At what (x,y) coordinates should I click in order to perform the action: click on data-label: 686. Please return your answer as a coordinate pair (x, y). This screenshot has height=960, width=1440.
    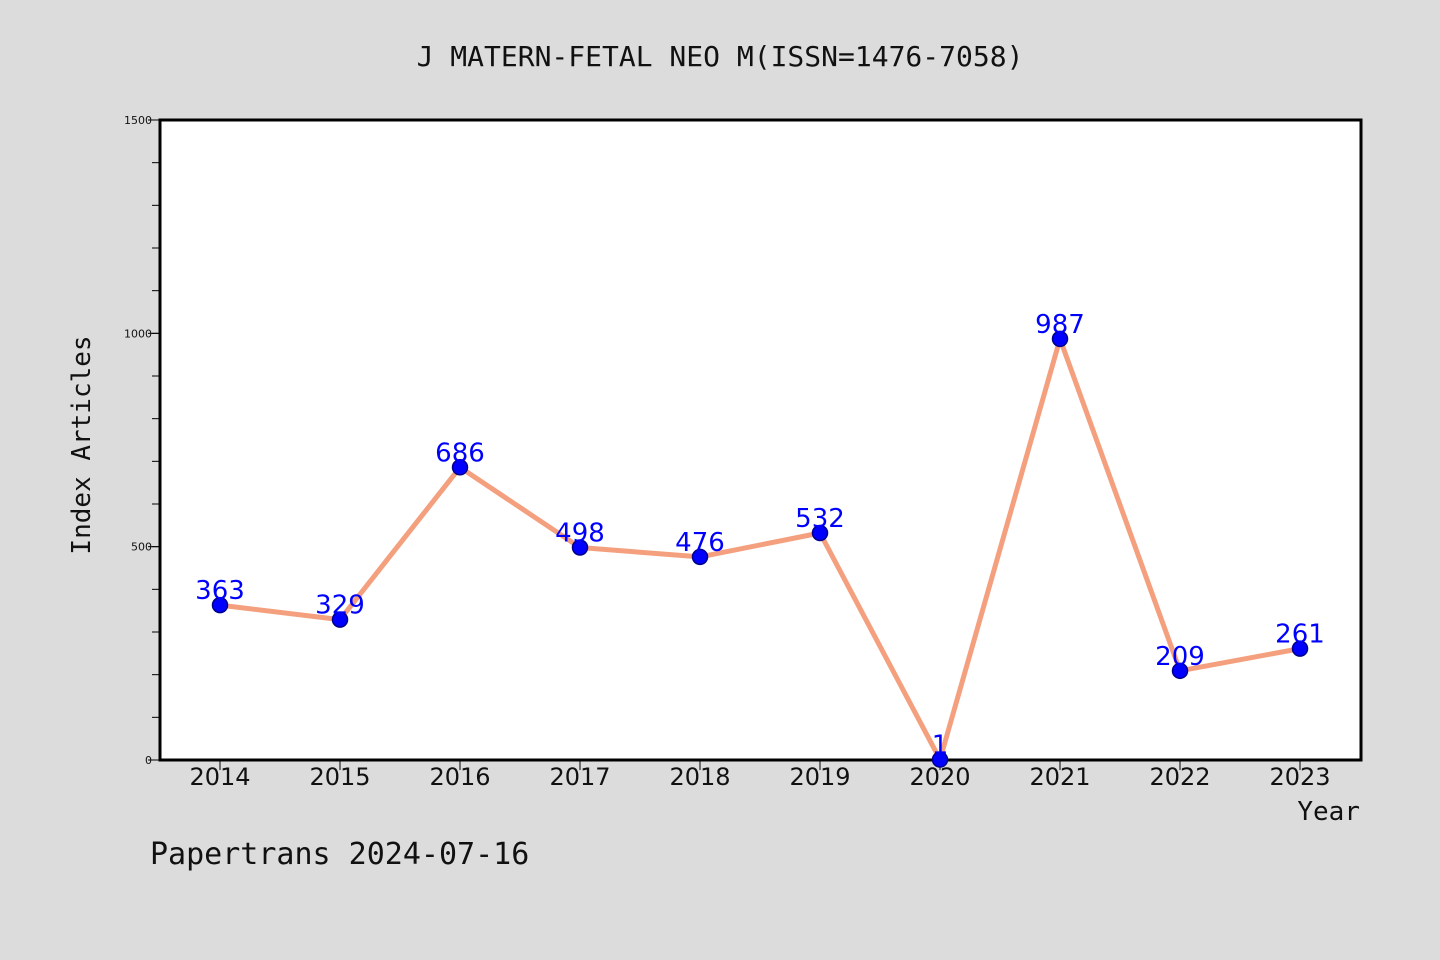
    Looking at the image, I should click on (460, 453).